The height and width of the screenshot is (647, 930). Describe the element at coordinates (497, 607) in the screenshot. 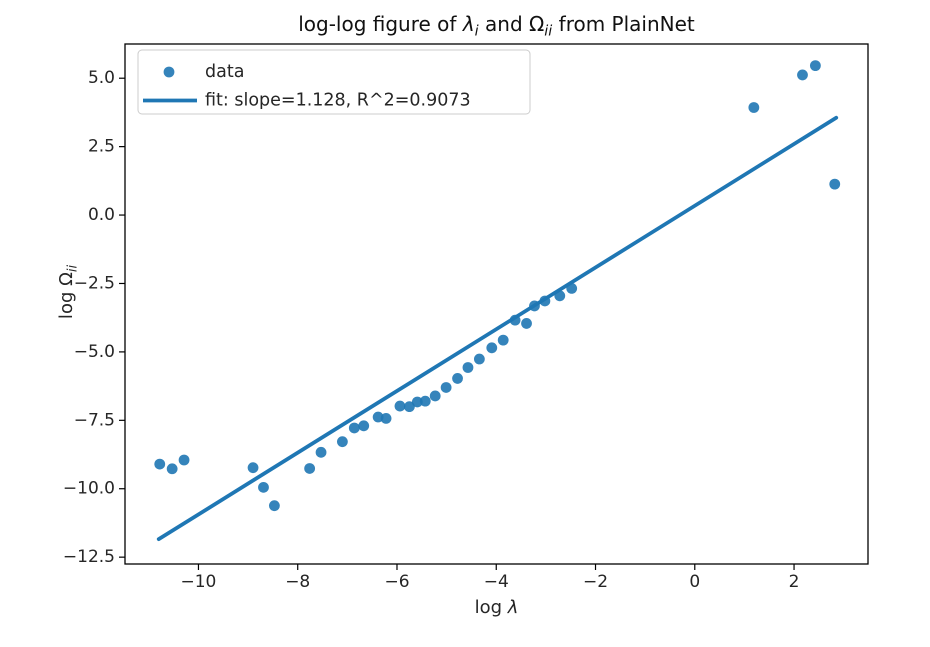

I see `x-axis-label: log λ` at that location.